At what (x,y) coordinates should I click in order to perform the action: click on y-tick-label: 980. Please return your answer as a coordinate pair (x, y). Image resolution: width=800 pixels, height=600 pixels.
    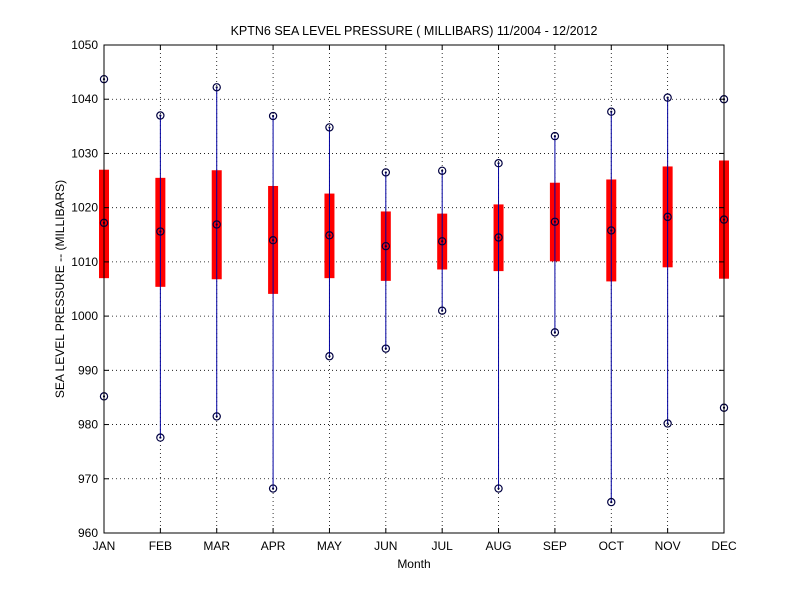
    Looking at the image, I should click on (88, 425).